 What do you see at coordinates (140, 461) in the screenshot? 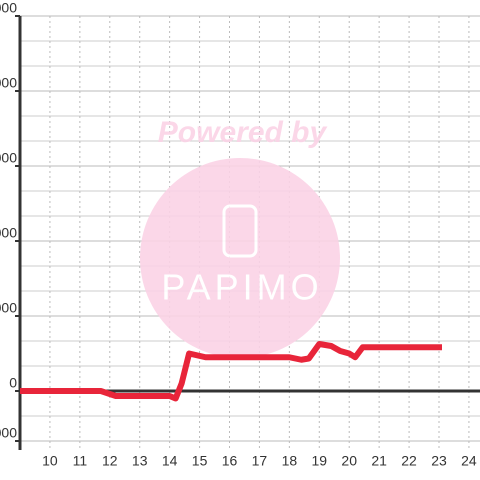
I see `x-tick-label: 13` at bounding box center [140, 461].